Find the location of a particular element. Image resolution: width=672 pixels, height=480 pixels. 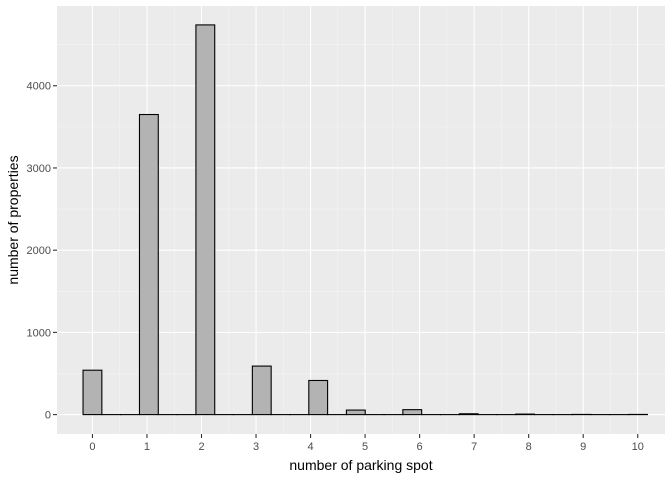

x-tick-label: 4 is located at coordinates (310, 447).